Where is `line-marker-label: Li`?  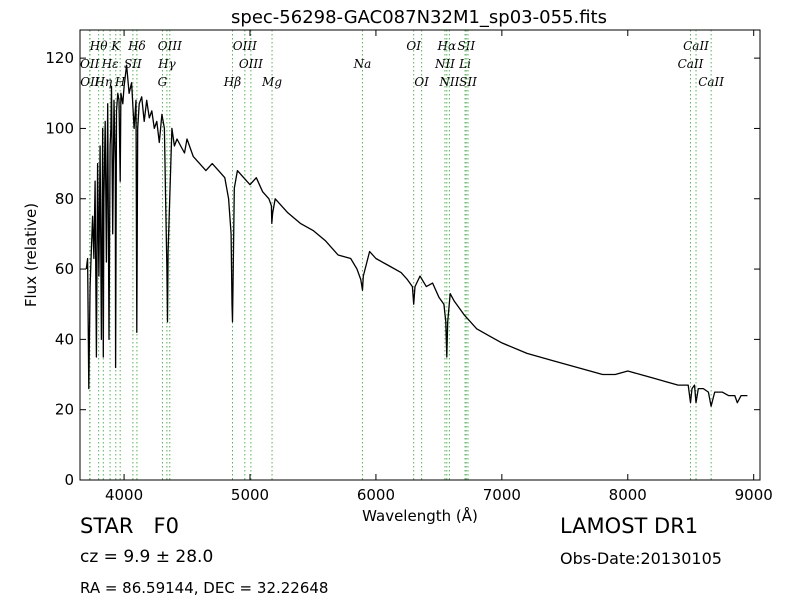 line-marker-label: Li is located at coordinates (464, 64).